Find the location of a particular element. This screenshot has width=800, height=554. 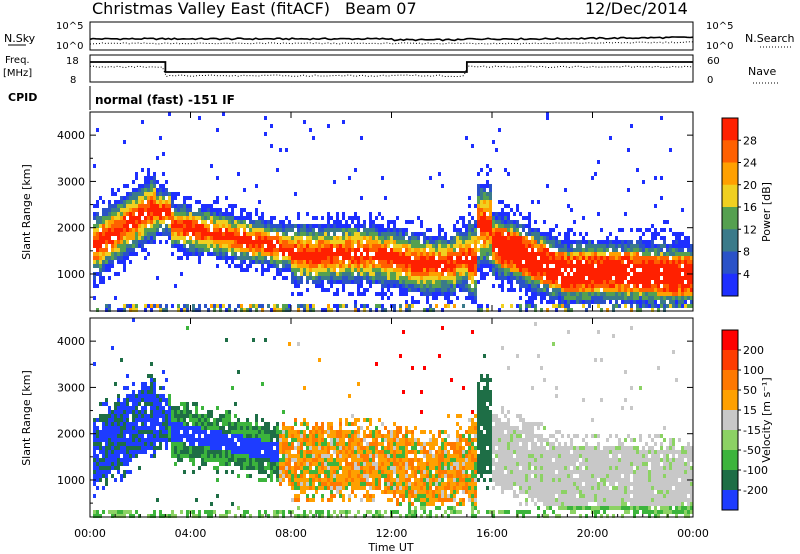

nave-line is located at coordinates (392, 71).